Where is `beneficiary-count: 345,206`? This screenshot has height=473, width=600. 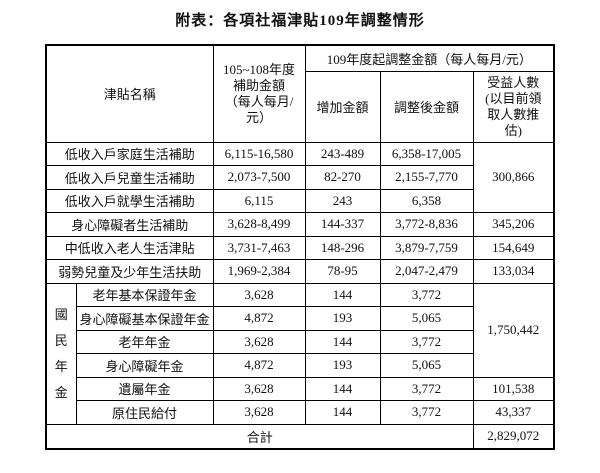 beneficiary-count: 345,206 is located at coordinates (513, 224).